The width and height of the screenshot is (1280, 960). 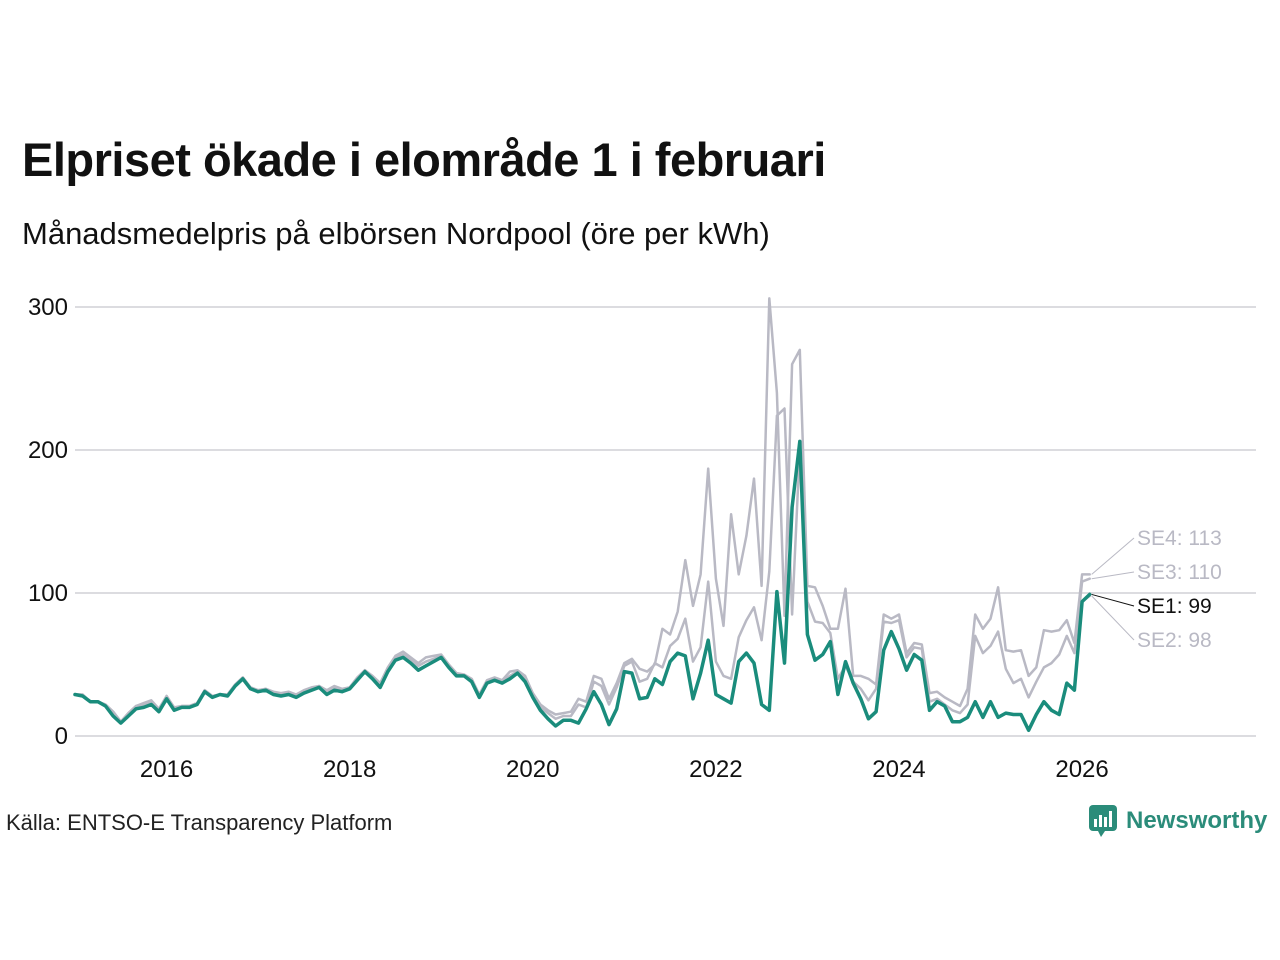 I want to click on chart-title: Elpriset ökade i elområde 1 i februari, so click(x=424, y=159).